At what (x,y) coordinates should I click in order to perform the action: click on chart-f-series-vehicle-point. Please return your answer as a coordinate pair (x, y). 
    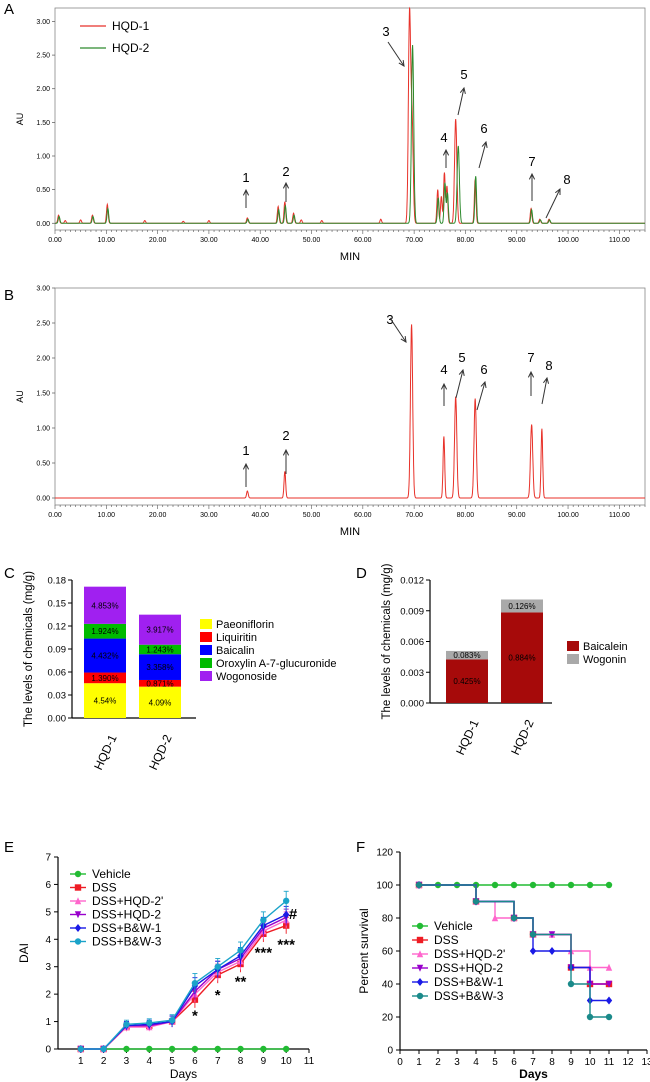
    Looking at the image, I should click on (514, 885).